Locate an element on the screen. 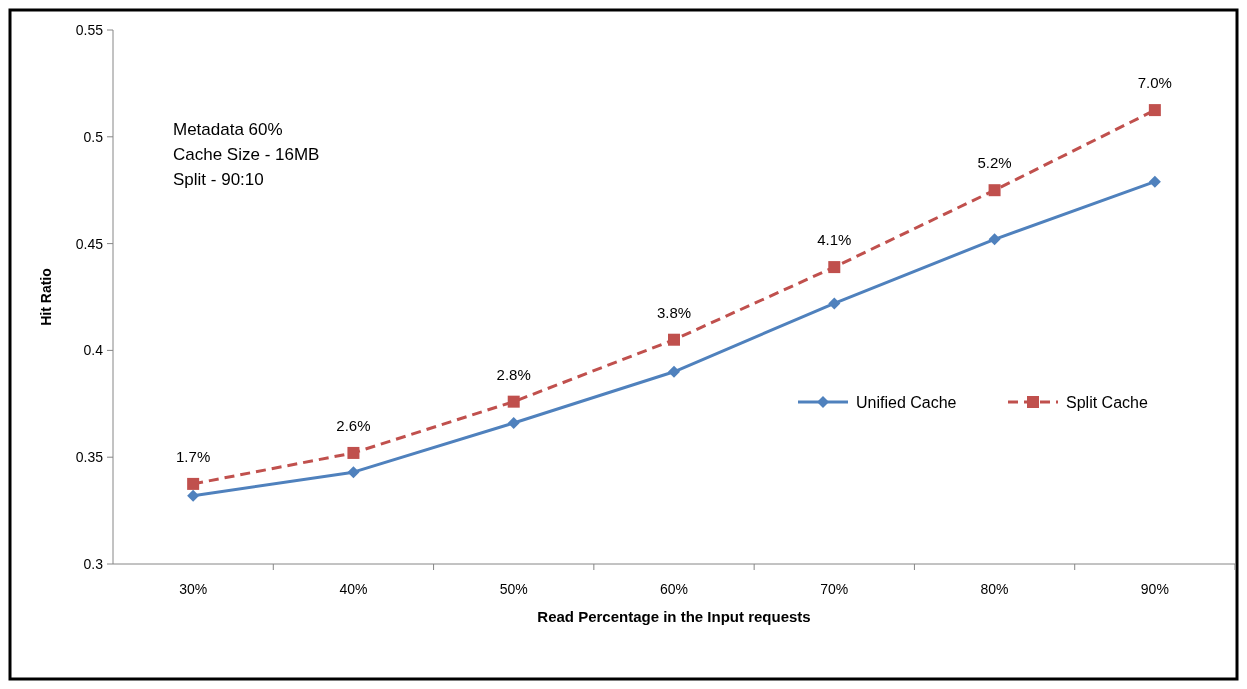 The image size is (1247, 689). y-tick-label: 0.45 is located at coordinates (89, 243).